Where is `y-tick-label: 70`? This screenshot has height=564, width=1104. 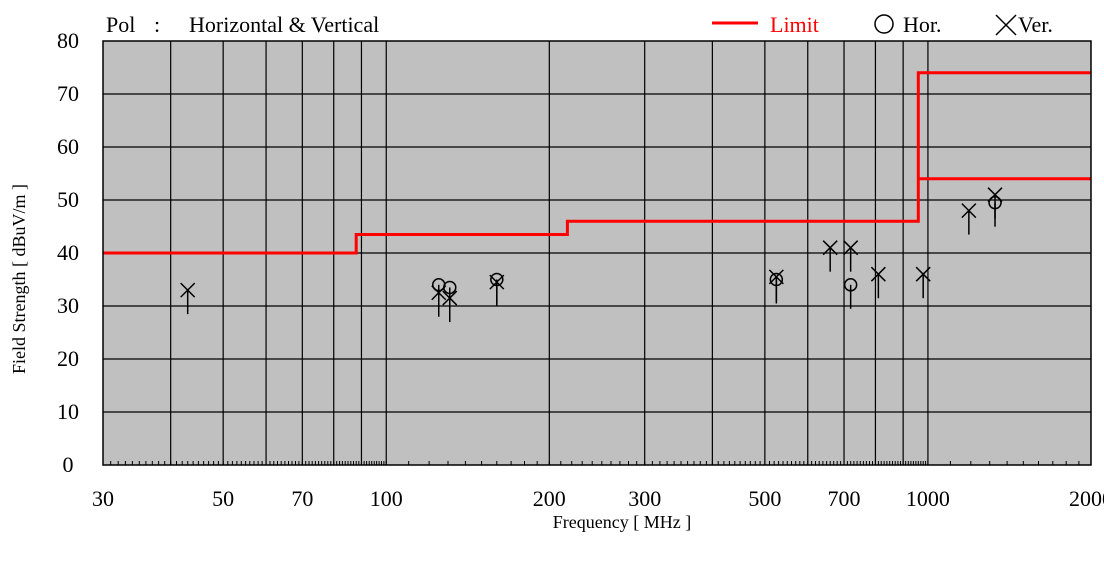 y-tick-label: 70 is located at coordinates (68, 93).